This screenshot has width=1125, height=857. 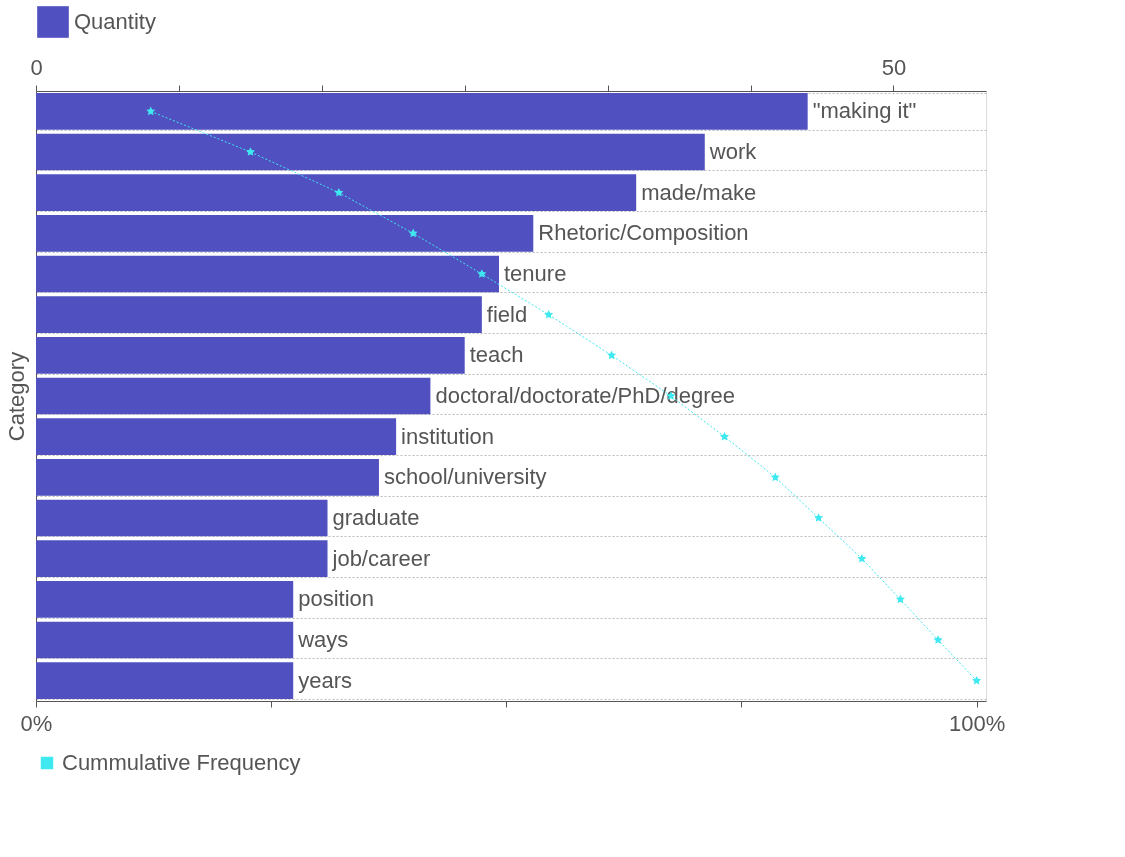 I want to click on y-tick-label: position, so click(x=336, y=599).